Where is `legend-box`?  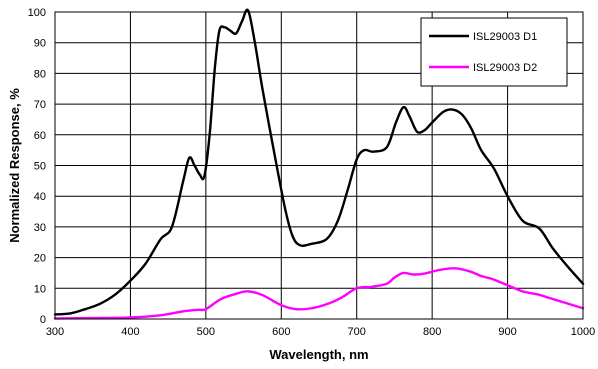
legend-box is located at coordinates (494, 52).